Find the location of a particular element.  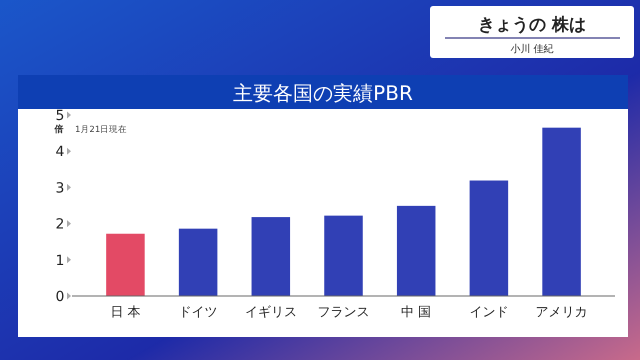

y-tick-label: 4 is located at coordinates (60, 152).